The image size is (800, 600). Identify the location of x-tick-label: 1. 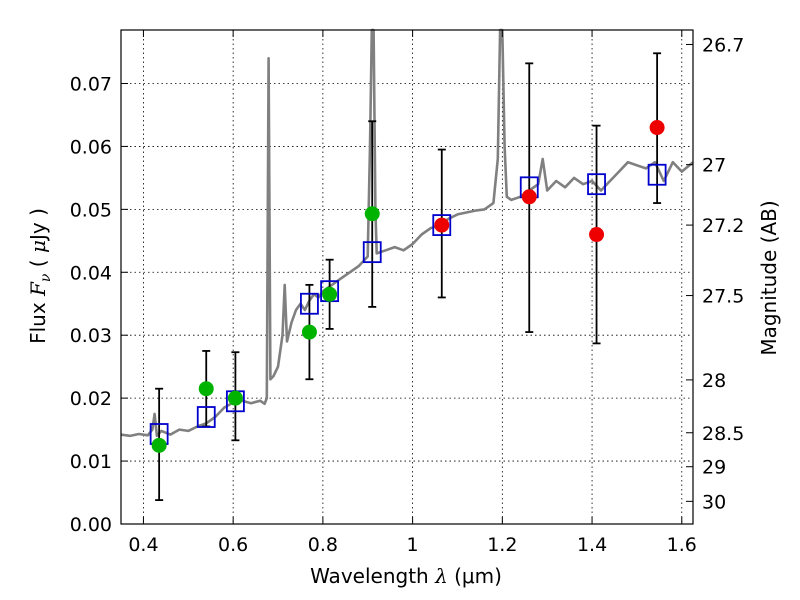
(413, 545).